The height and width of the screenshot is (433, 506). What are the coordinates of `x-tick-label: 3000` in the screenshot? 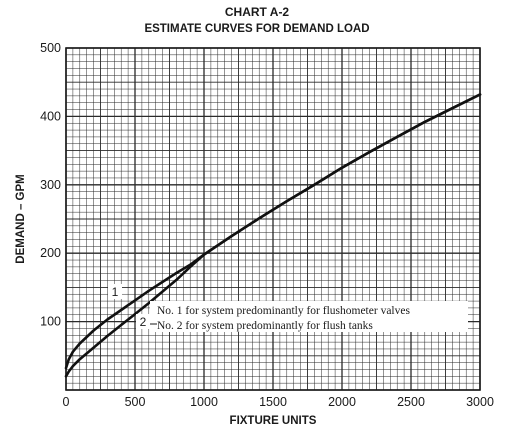 It's located at (480, 402).